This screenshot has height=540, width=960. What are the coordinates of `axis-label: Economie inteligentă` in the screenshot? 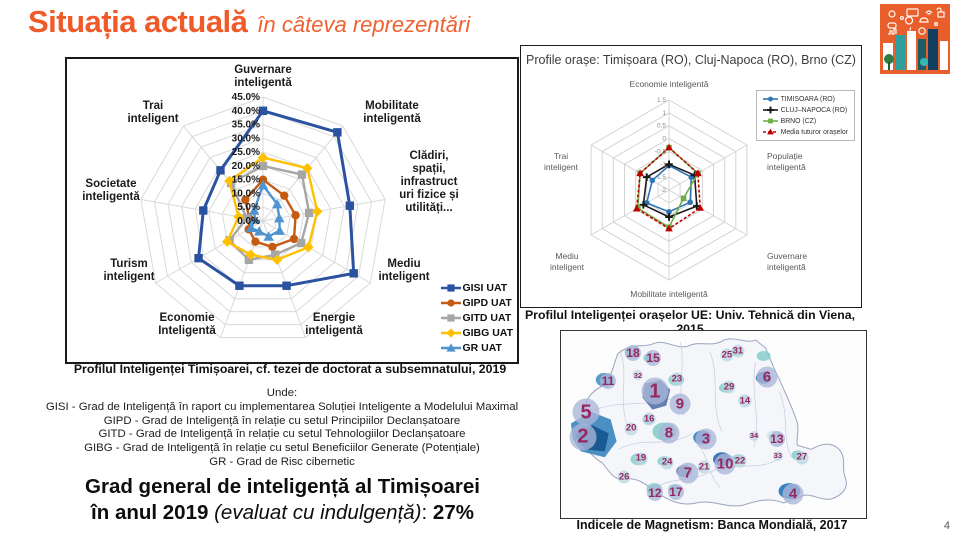 It's located at (669, 84).